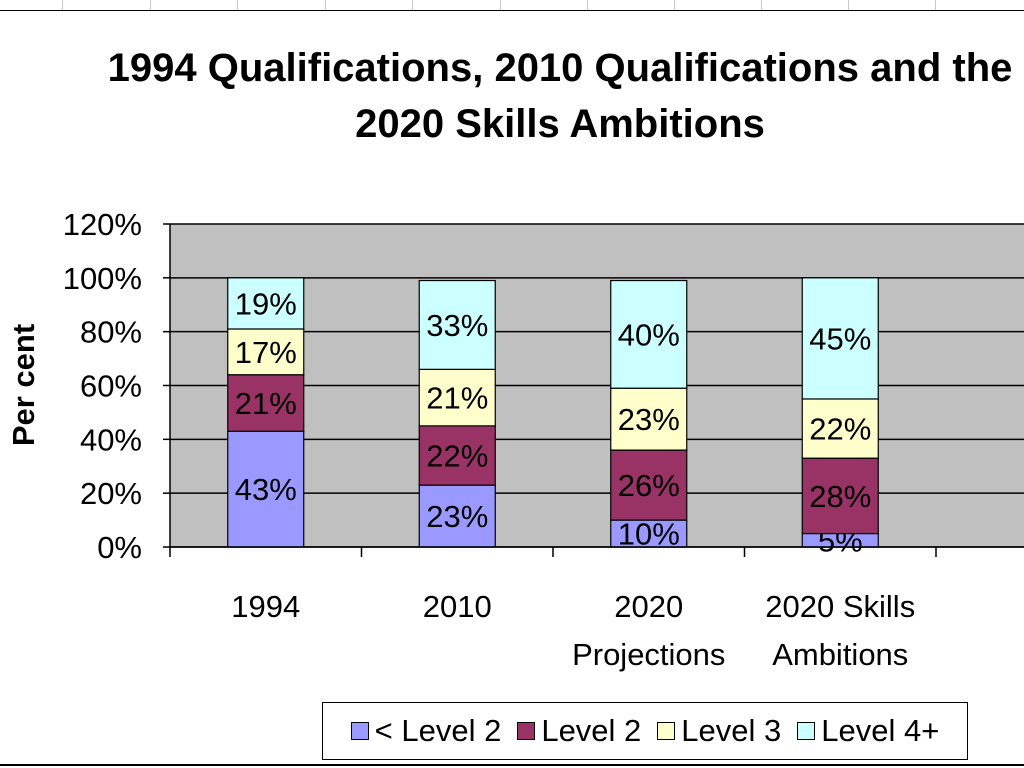 The image size is (1024, 768). Describe the element at coordinates (731, 730) in the screenshot. I see `legend-label: Level 3` at that location.